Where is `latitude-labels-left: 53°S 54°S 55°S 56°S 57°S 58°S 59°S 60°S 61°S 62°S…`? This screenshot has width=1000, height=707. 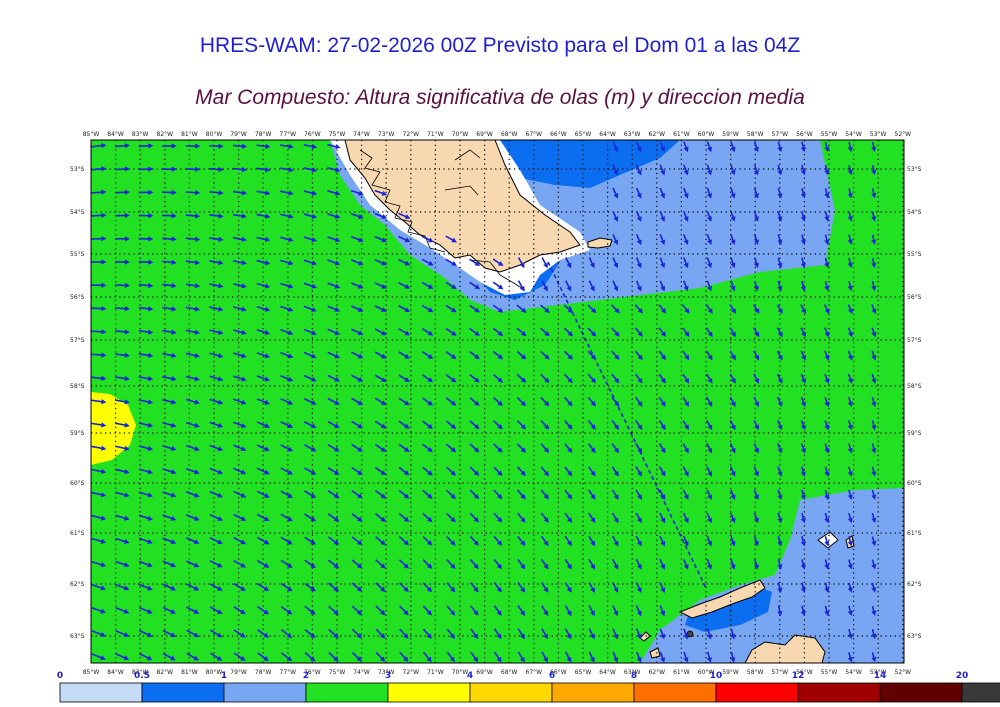
latitude-labels-left: 53°S 54°S 55°S 56°S 57°S 58°S 59°S 60°S 61°S 62°S… is located at coordinates (77, 403).